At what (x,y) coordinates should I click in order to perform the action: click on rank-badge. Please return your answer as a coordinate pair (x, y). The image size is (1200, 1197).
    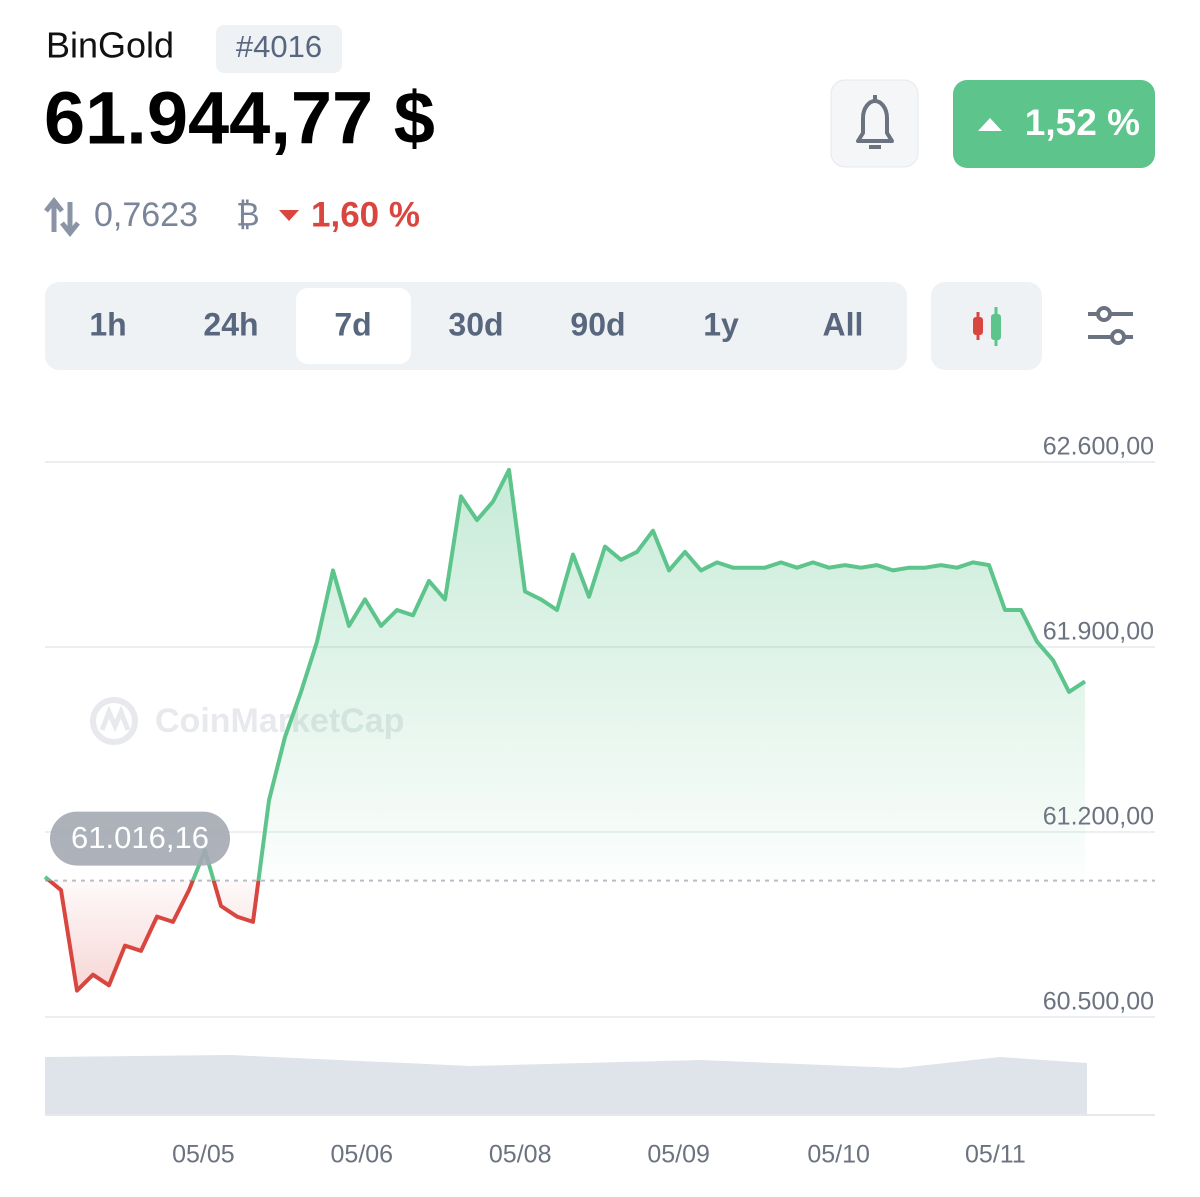
    Looking at the image, I should click on (279, 49).